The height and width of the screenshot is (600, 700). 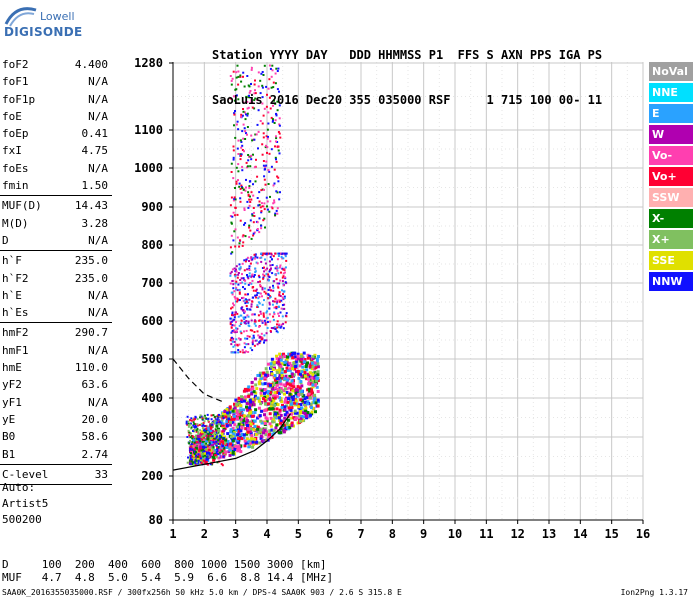 What do you see at coordinates (152, 359) in the screenshot?
I see `y-tick-label: 500` at bounding box center [152, 359].